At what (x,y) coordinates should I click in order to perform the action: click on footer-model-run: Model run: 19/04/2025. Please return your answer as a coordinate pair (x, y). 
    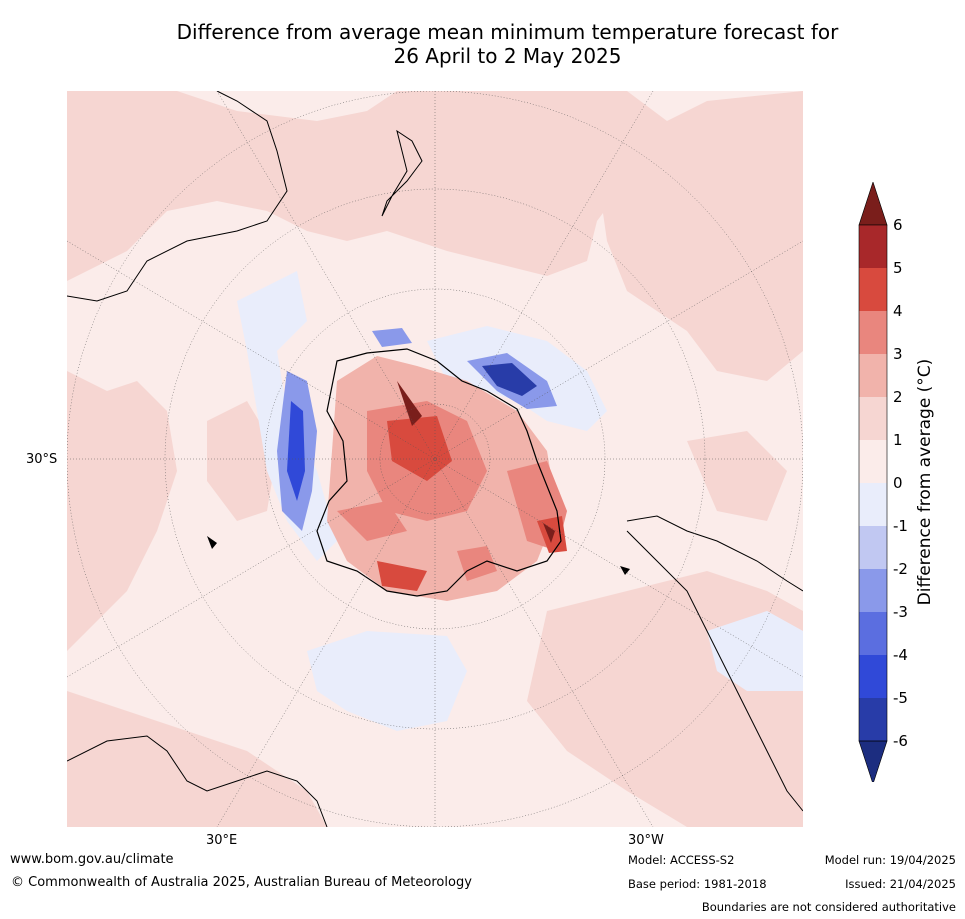
    Looking at the image, I should click on (890, 860).